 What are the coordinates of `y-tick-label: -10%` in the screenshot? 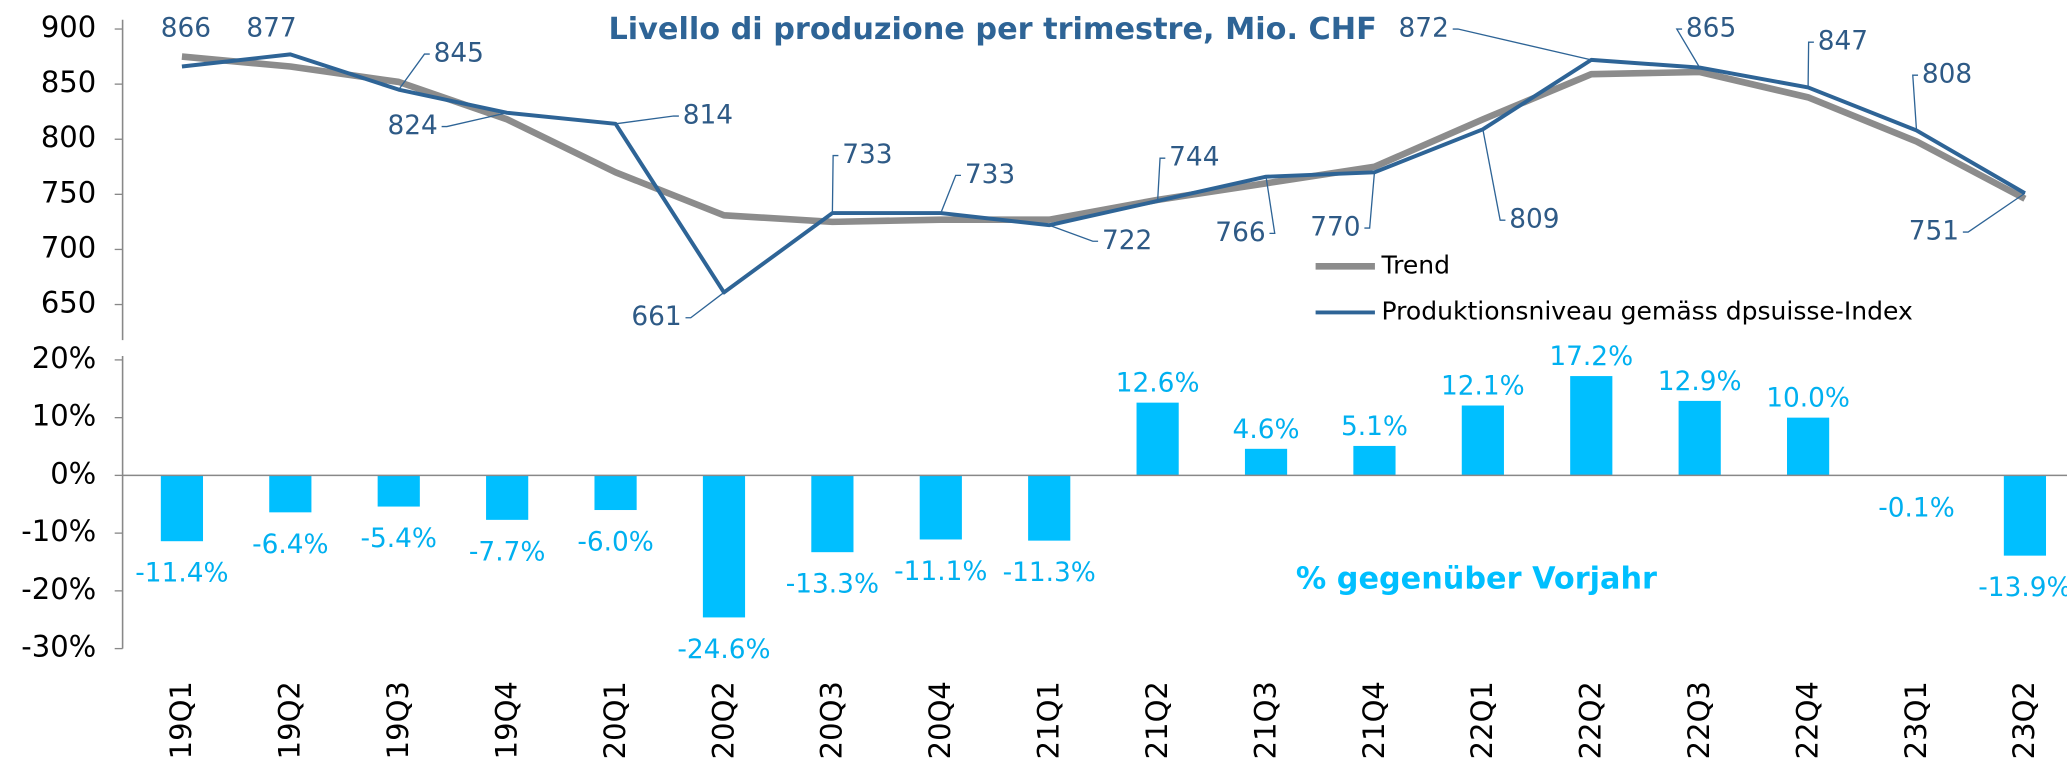 It's located at (58, 531).